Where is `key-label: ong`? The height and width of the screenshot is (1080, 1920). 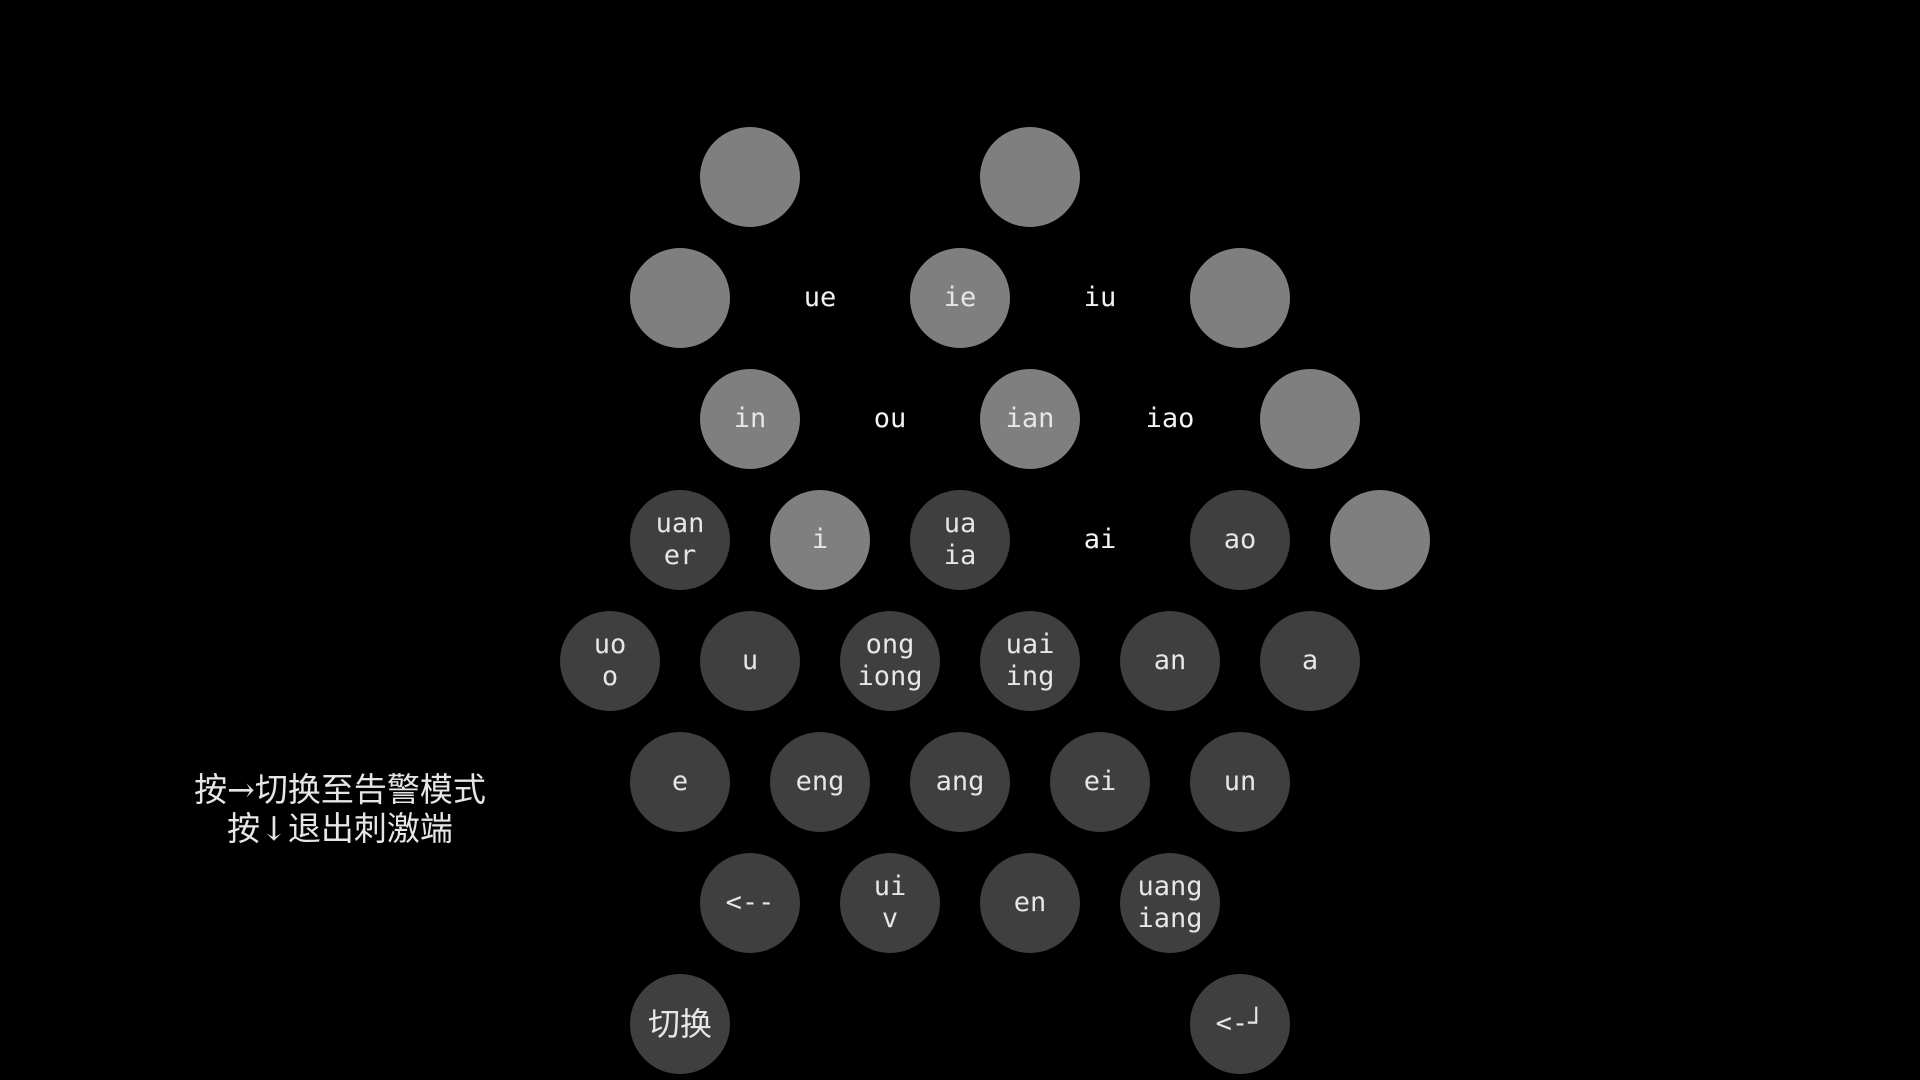 key-label: ong is located at coordinates (890, 644).